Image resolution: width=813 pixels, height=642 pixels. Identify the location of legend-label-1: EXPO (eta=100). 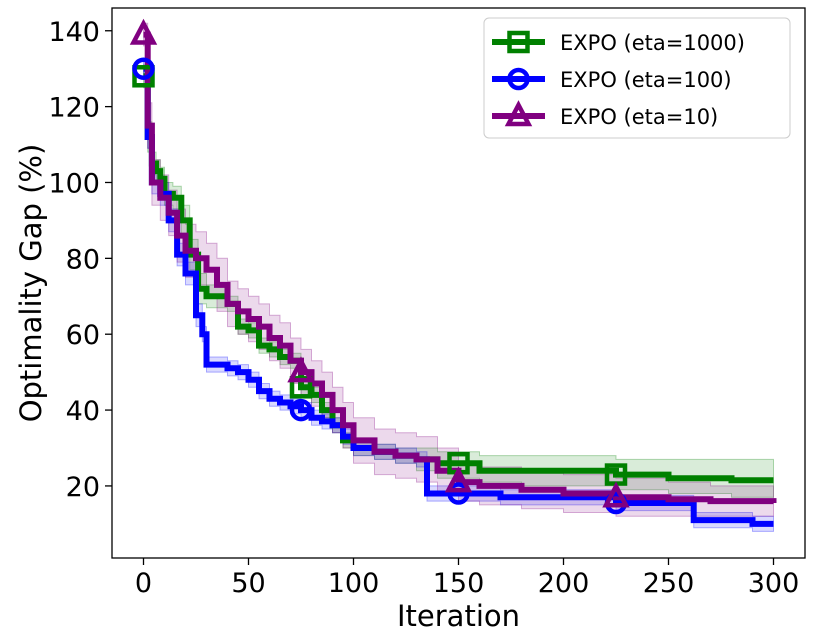
(646, 80).